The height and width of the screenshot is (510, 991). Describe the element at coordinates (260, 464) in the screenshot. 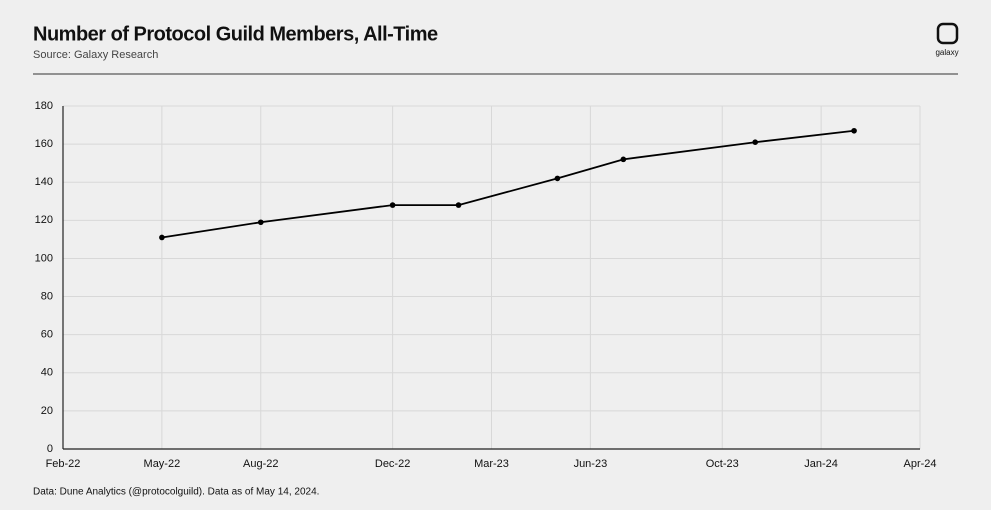

I see `x-tick-label: Aug-22` at that location.